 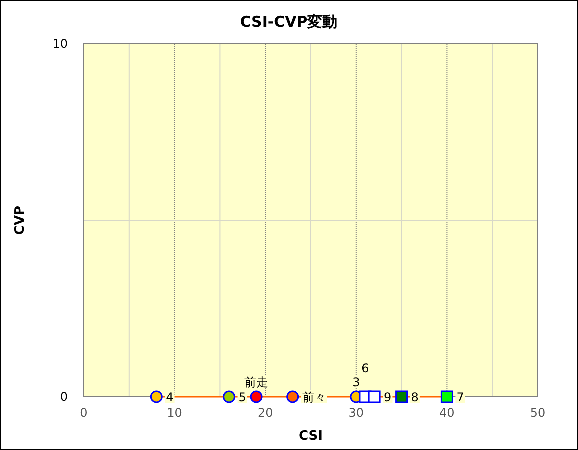 What do you see at coordinates (415, 397) in the screenshot?
I see `annotation: 8` at bounding box center [415, 397].